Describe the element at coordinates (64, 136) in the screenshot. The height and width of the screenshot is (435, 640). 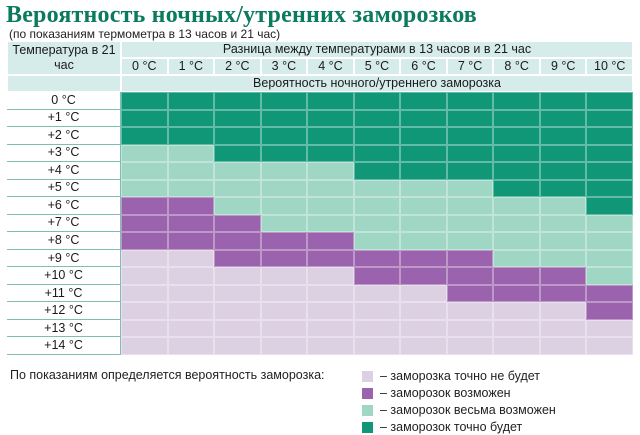
I see `row-label: +2 °C` at that location.